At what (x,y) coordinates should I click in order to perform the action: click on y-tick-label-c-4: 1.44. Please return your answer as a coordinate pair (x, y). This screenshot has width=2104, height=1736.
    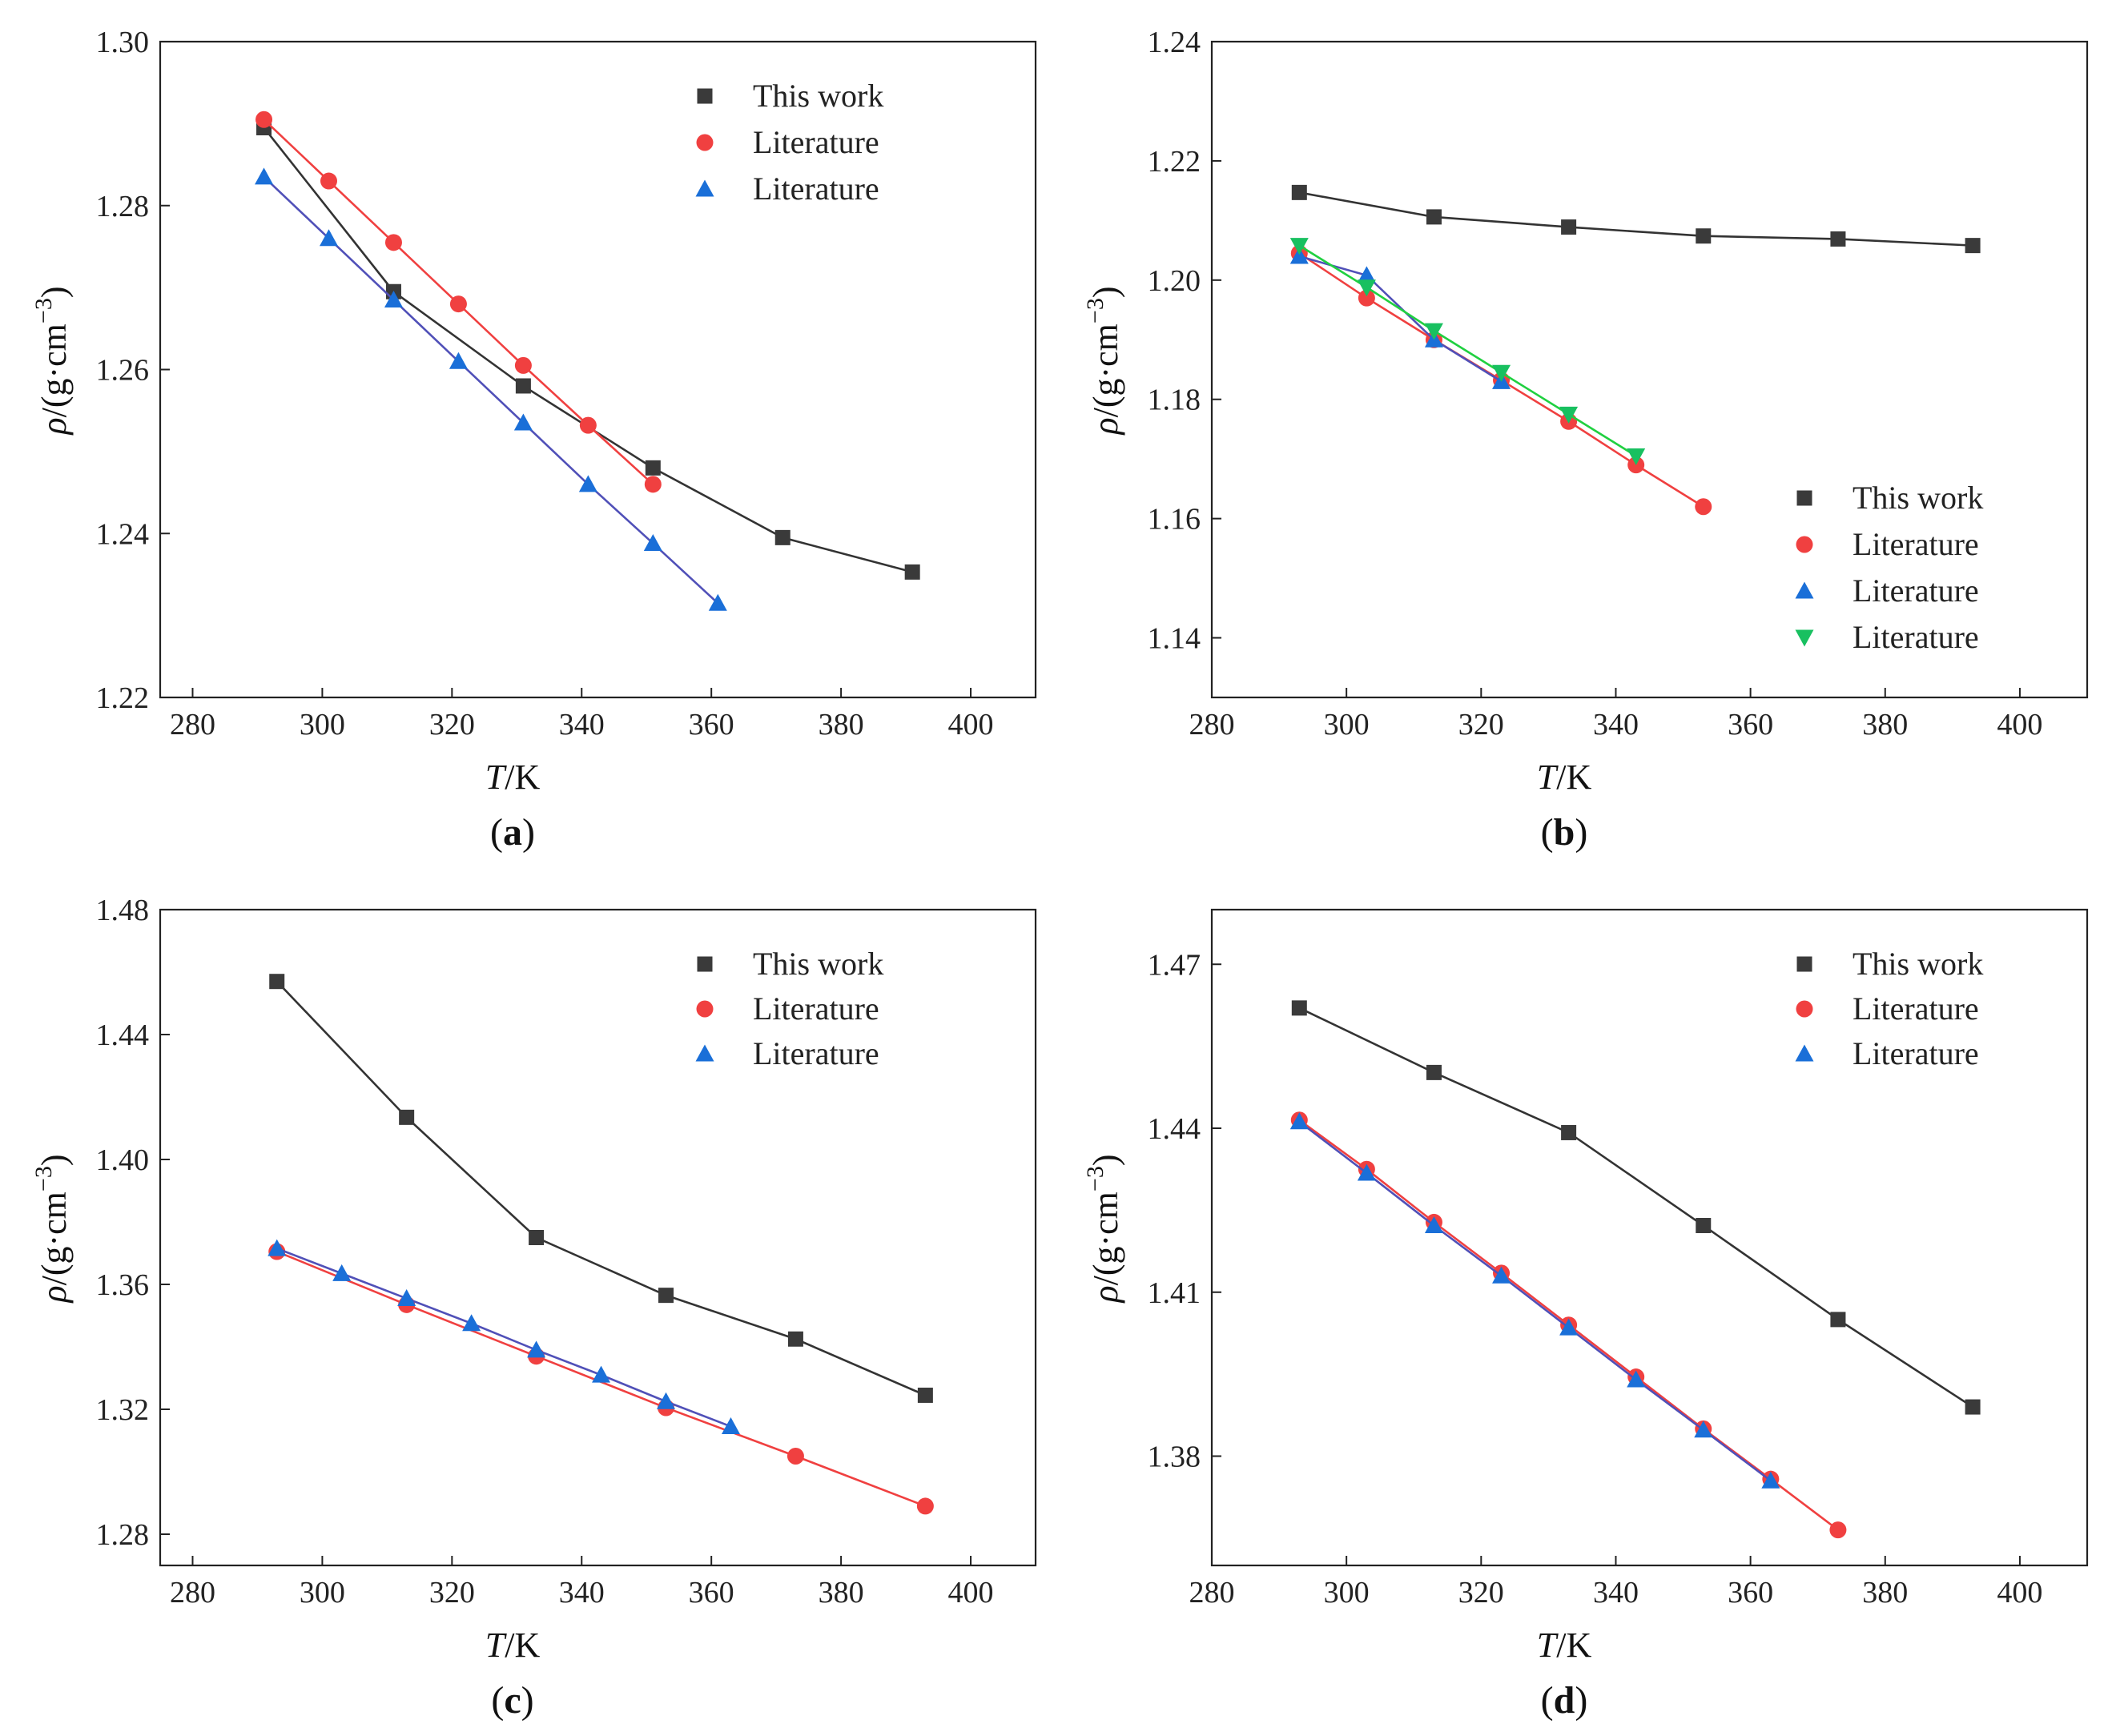
    Looking at the image, I should click on (123, 1036).